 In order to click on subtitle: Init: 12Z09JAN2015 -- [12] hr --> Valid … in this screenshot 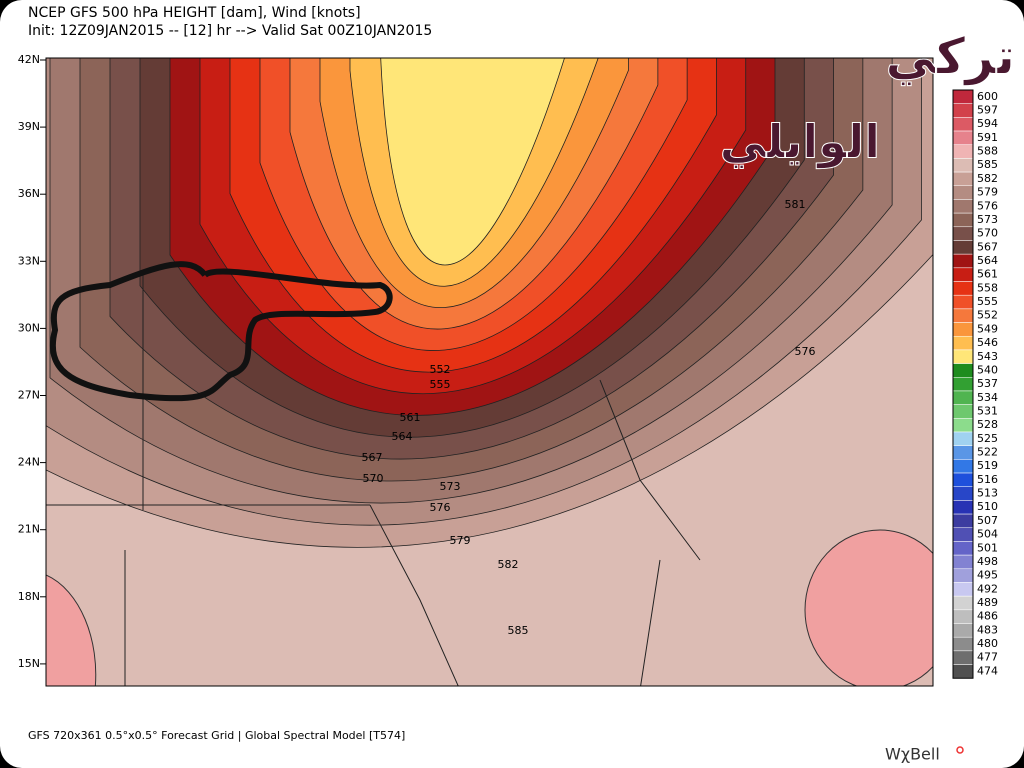, I will do `click(230, 31)`.